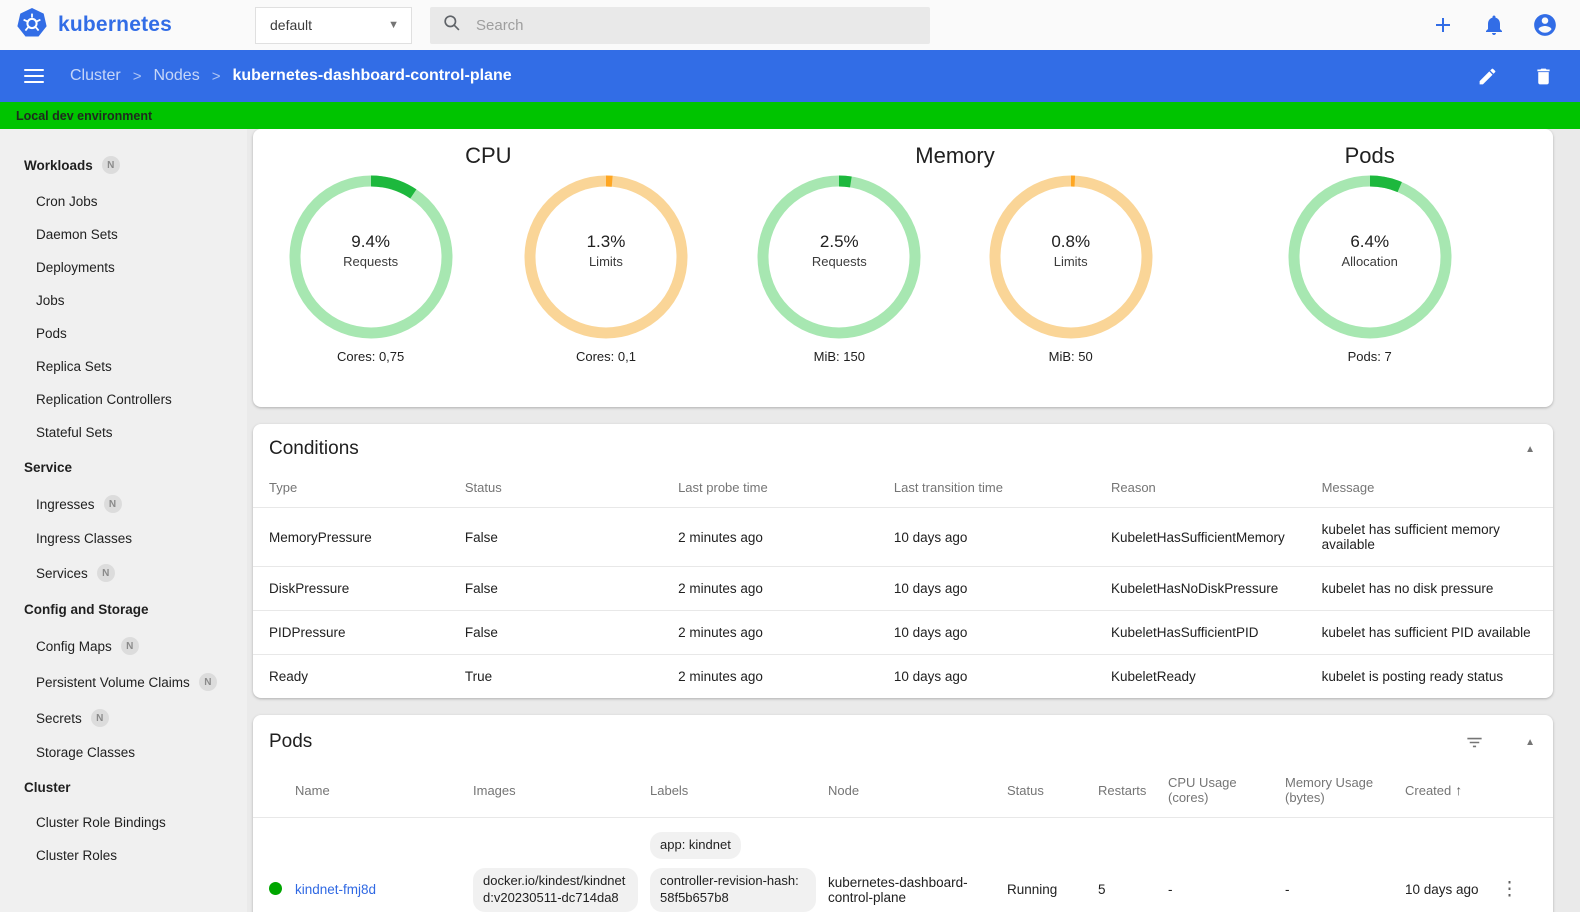  I want to click on pod-name-link: kindnet-fmj8d, so click(336, 890).